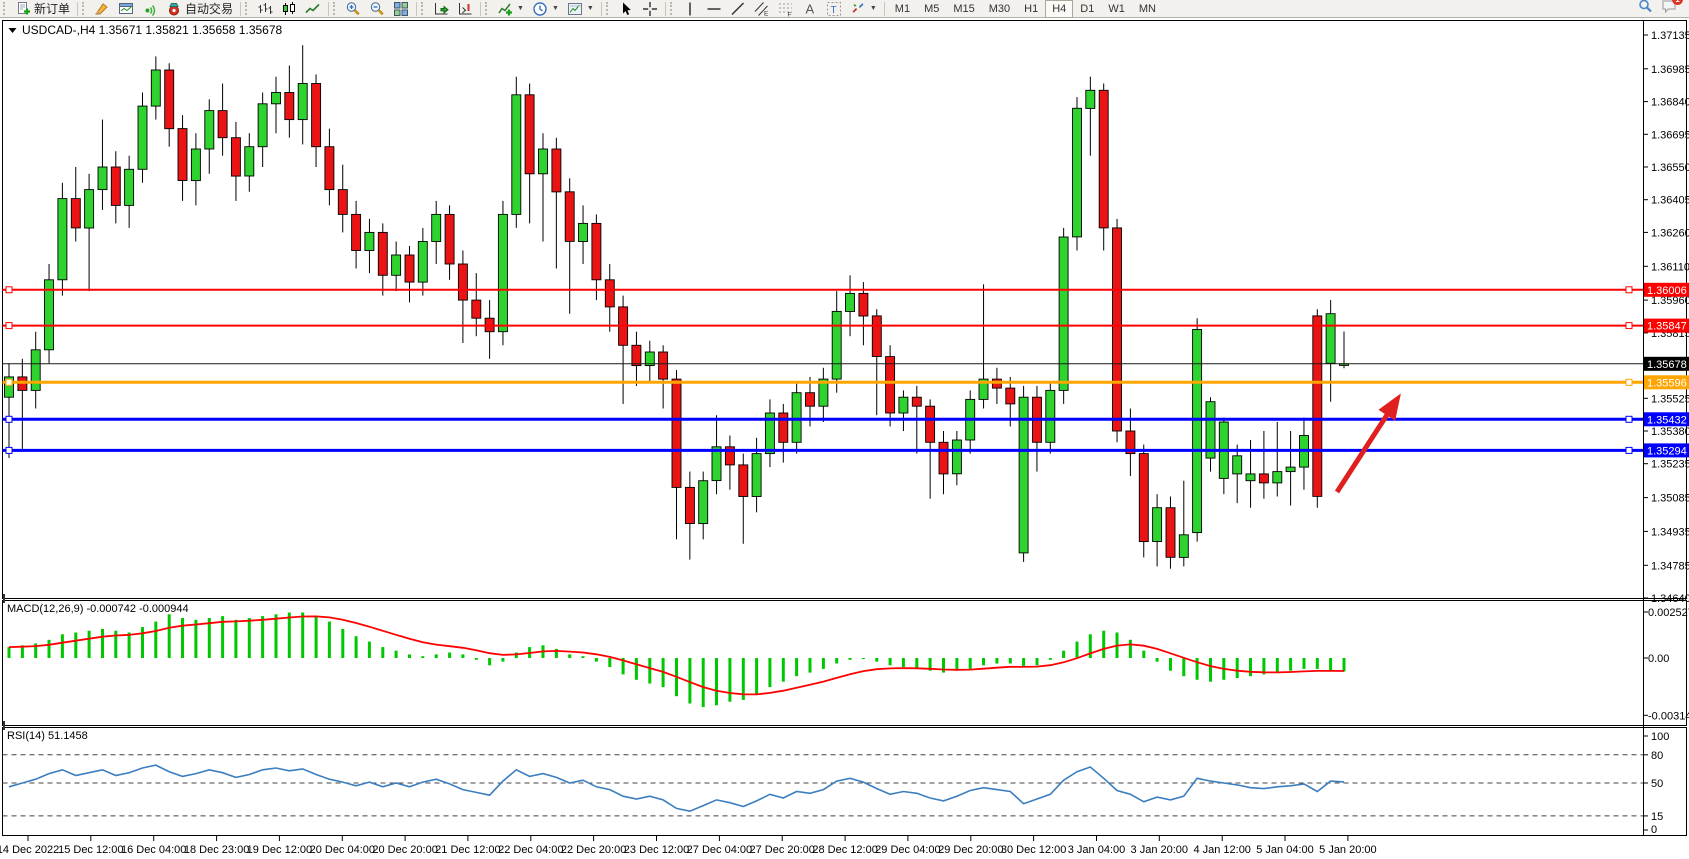  What do you see at coordinates (150, 9) in the screenshot?
I see `signals-button` at bounding box center [150, 9].